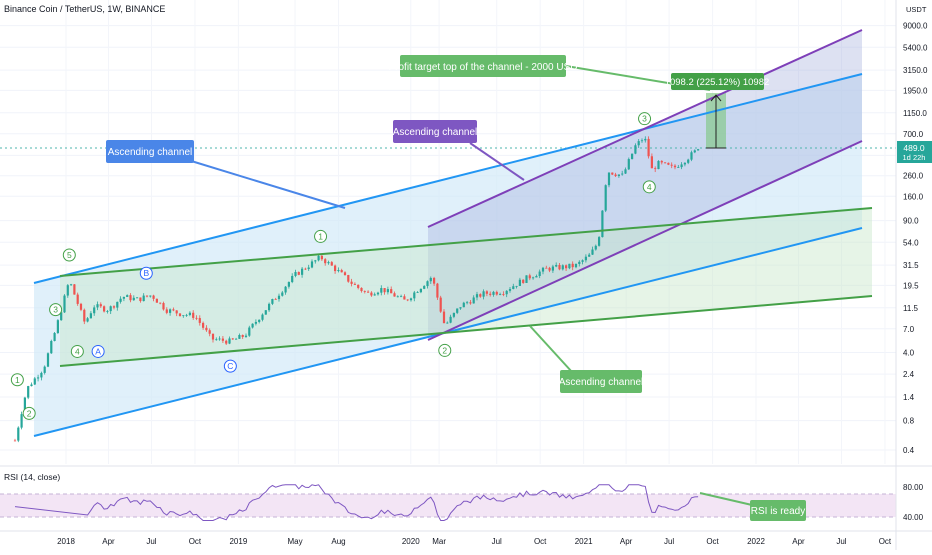 This screenshot has width=932, height=555. I want to click on price-tick-label: 31.5, so click(911, 265).